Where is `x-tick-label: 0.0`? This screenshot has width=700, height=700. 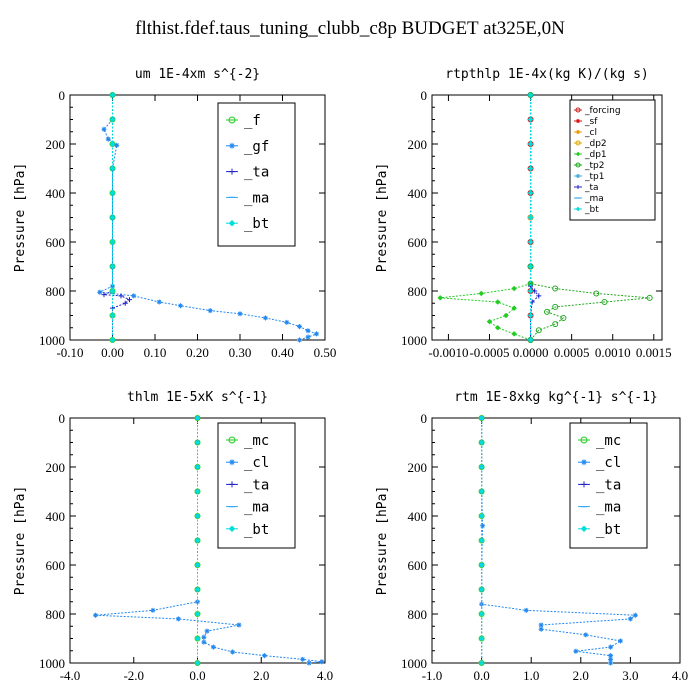 x-tick-label: 0.0 is located at coordinates (481, 675).